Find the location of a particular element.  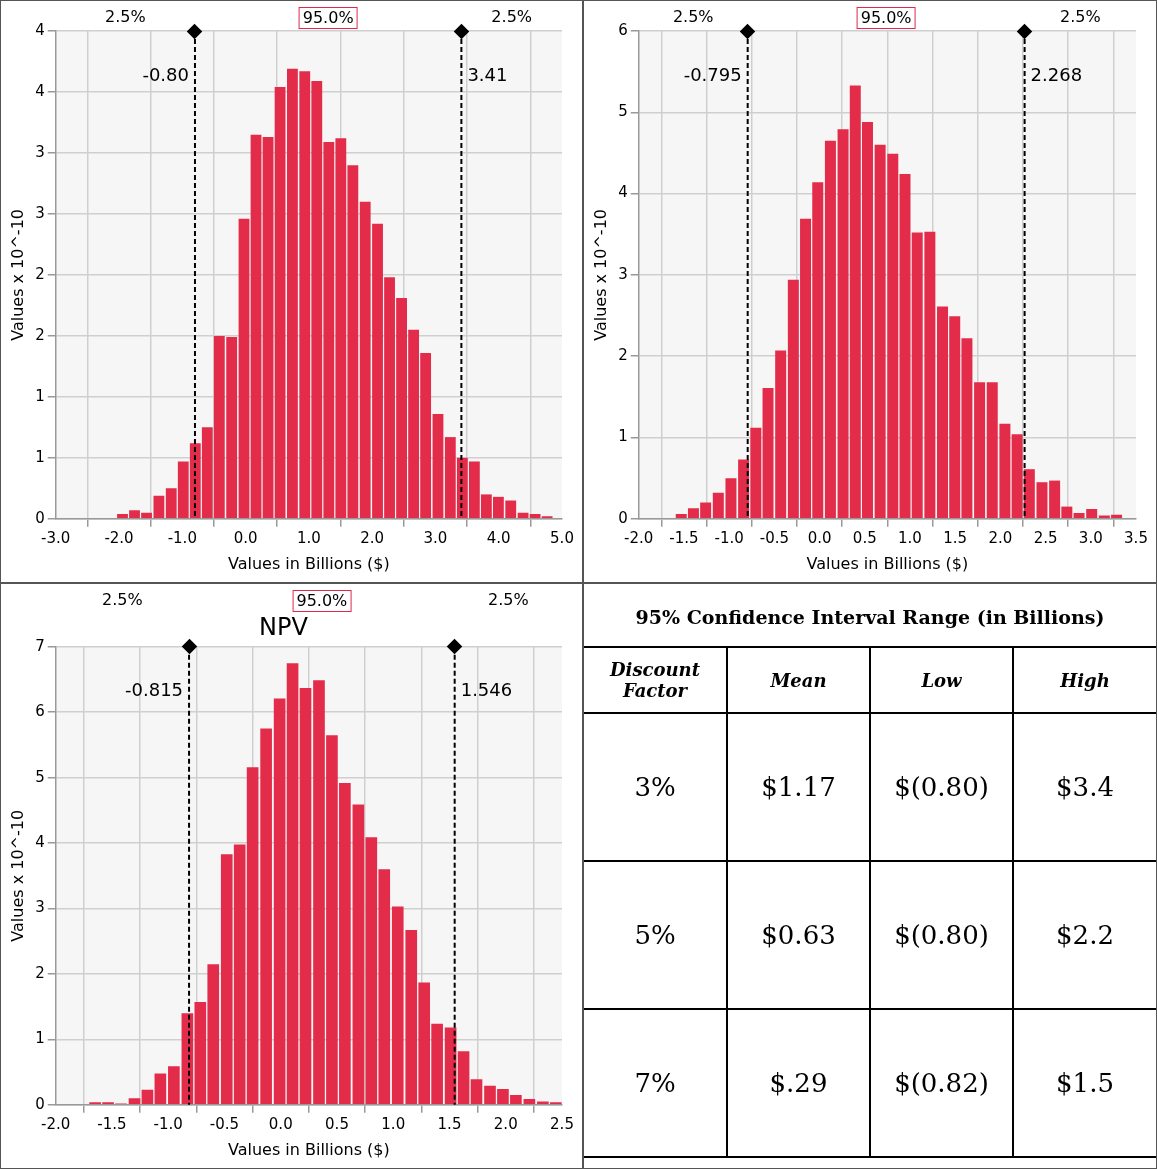

y-tick-label: 7 is located at coordinates (40, 645).